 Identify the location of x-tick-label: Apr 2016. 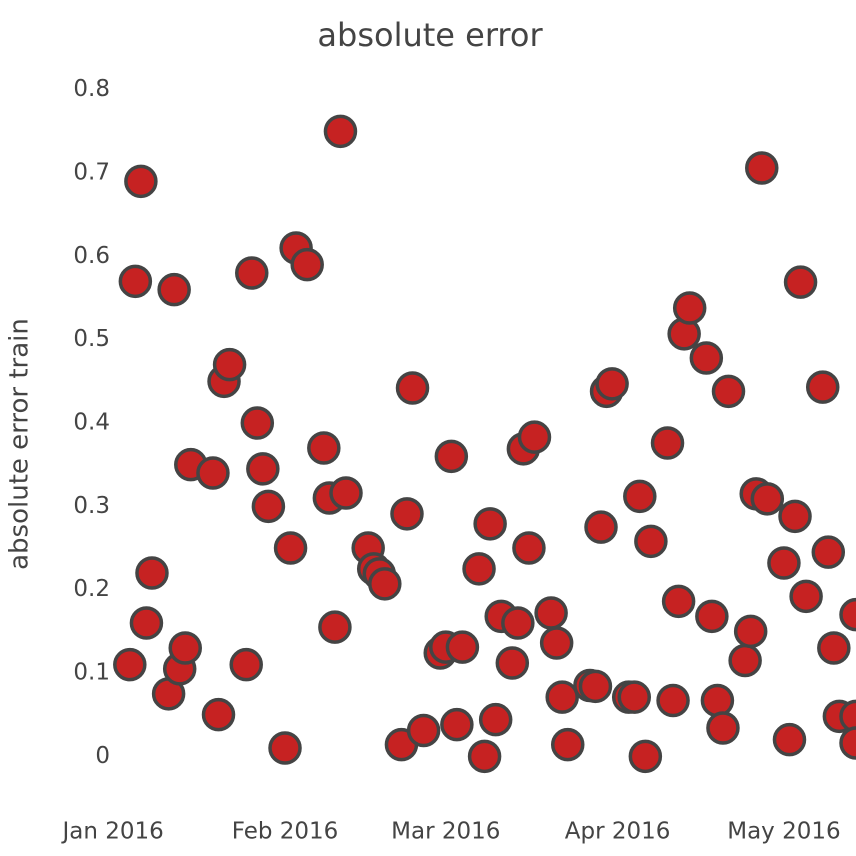
(618, 832).